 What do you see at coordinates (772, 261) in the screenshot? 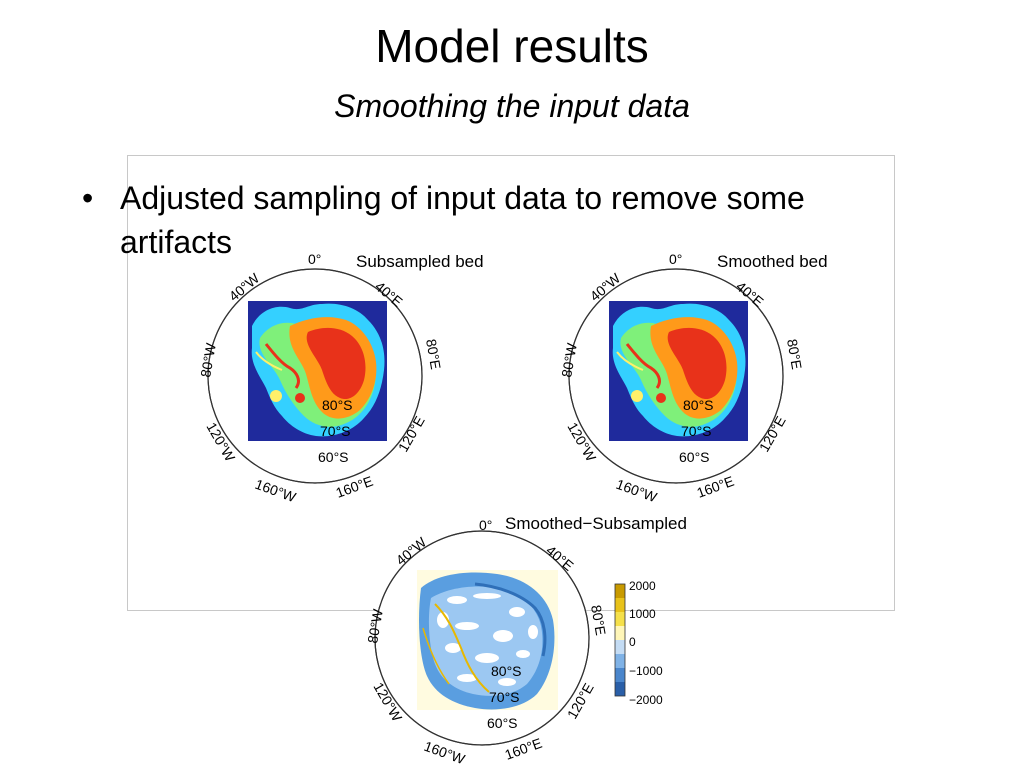
I see `panel-title: Smoothed bed` at bounding box center [772, 261].